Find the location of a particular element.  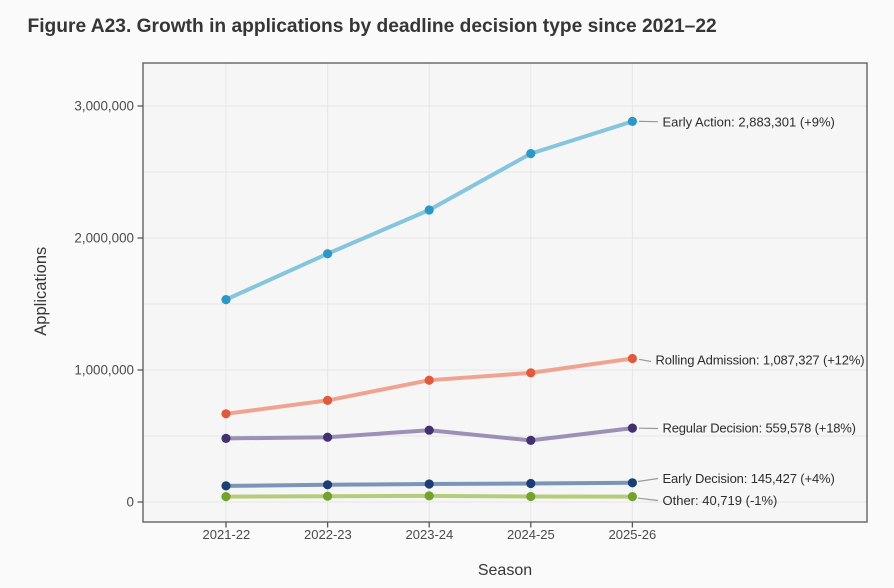

svg-text: 2025-26 is located at coordinates (633, 534).